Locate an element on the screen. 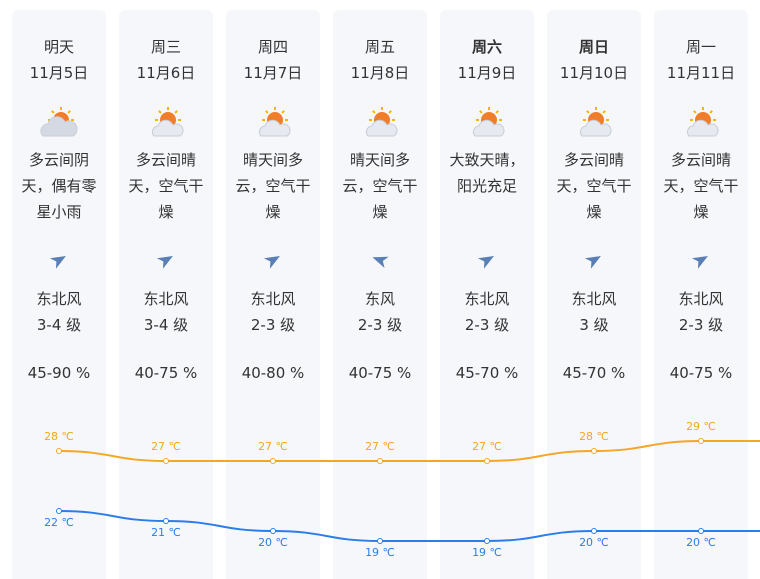  day-date: 11月5日 is located at coordinates (59, 73).